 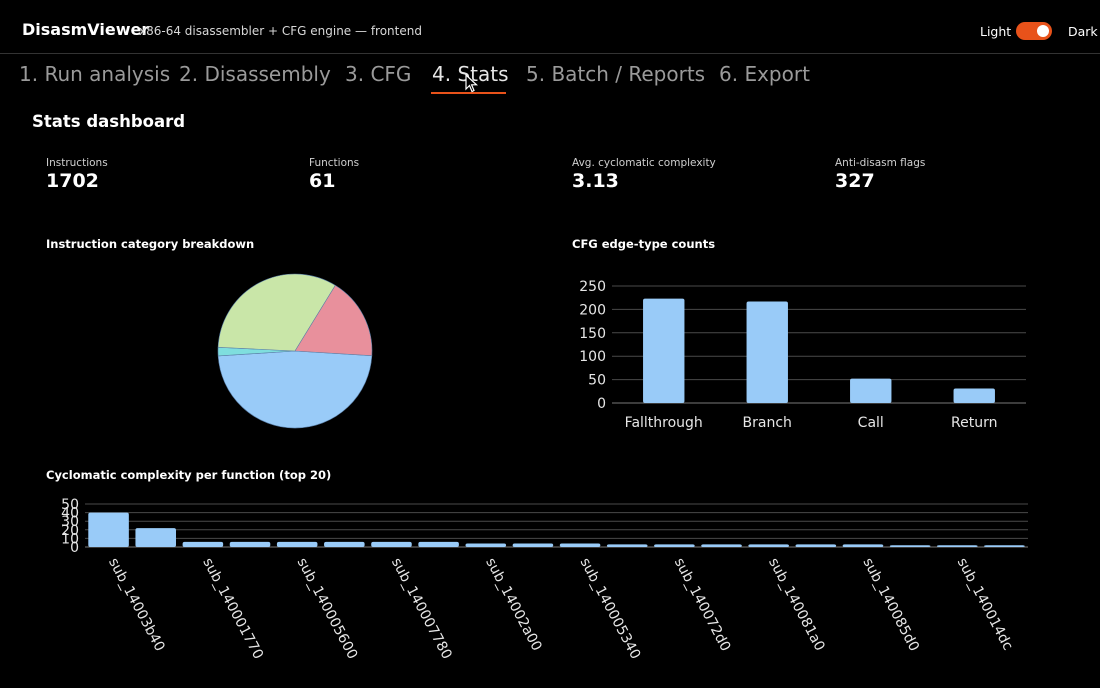 I want to click on y-tick-label: 30, so click(x=70, y=522).